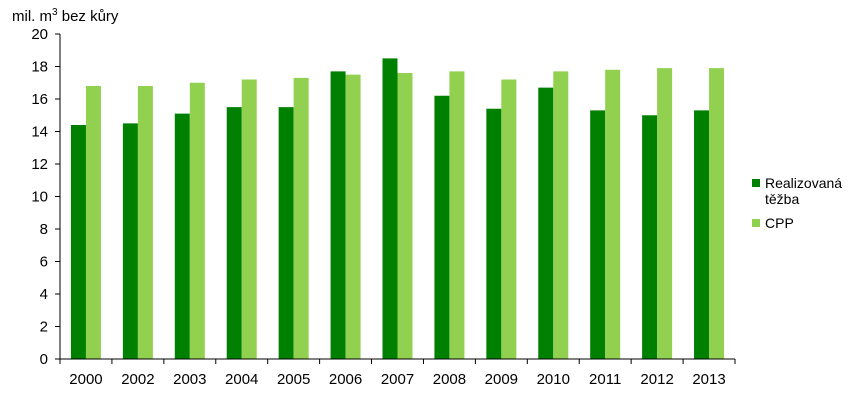 The width and height of the screenshot is (850, 407). What do you see at coordinates (286, 233) in the screenshot?
I see `bar-realizovana-tezba-2005` at bounding box center [286, 233].